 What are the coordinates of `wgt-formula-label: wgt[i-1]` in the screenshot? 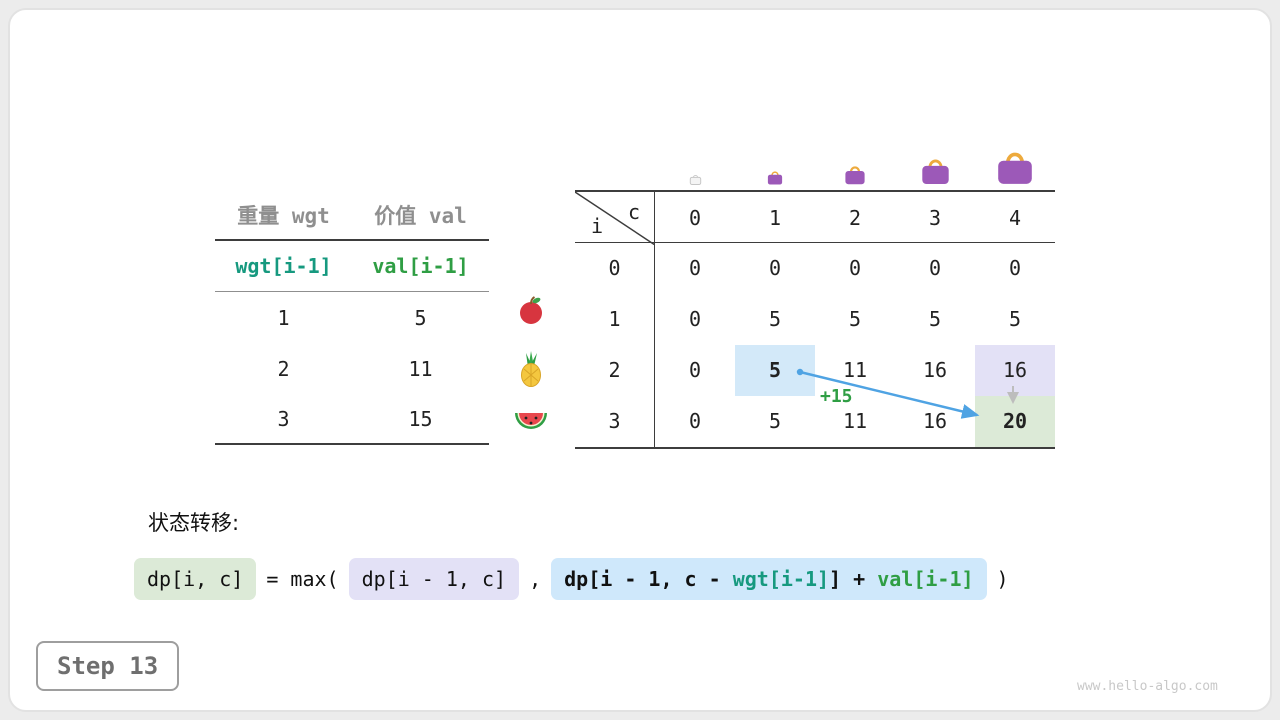 It's located at (283, 266).